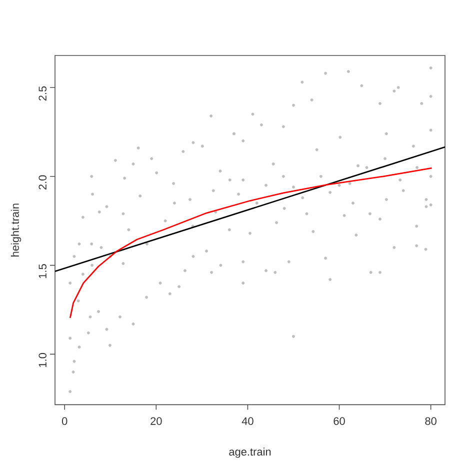 The height and width of the screenshot is (474, 474). What do you see at coordinates (430, 421) in the screenshot?
I see `x-tick-label: 80` at bounding box center [430, 421].